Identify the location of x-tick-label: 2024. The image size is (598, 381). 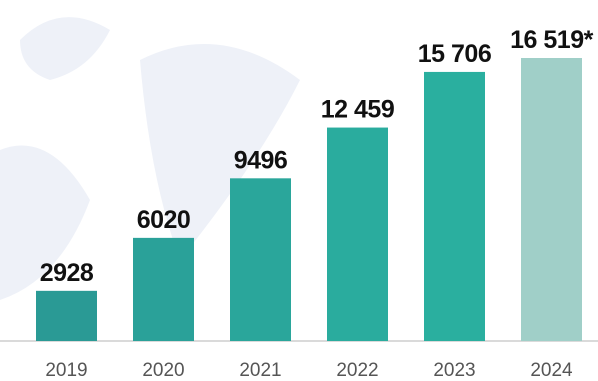
(551, 370).